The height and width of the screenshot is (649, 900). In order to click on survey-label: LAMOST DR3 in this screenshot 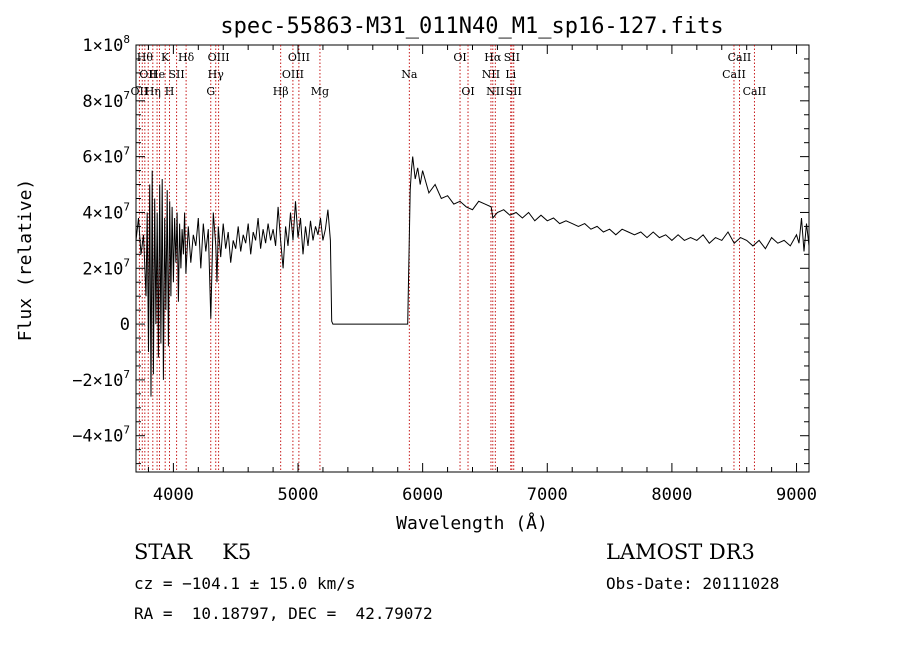, I will do `click(680, 552)`.